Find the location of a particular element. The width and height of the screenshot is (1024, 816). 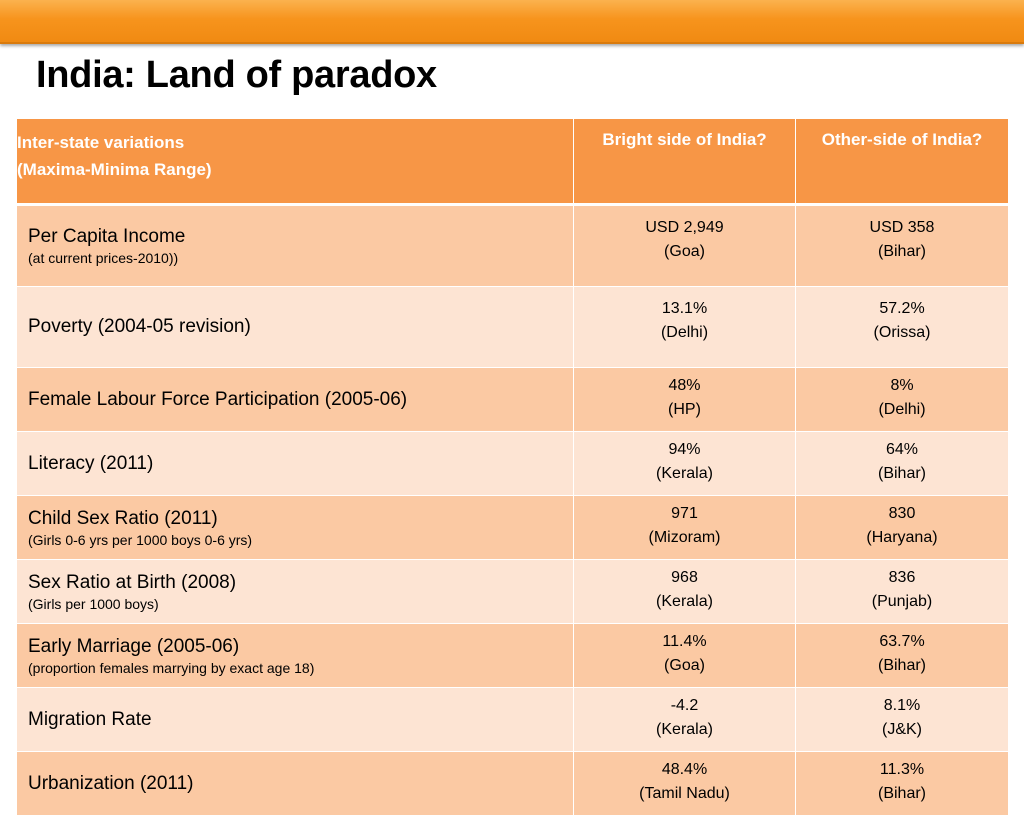

other-value: USD 358 is located at coordinates (902, 227).